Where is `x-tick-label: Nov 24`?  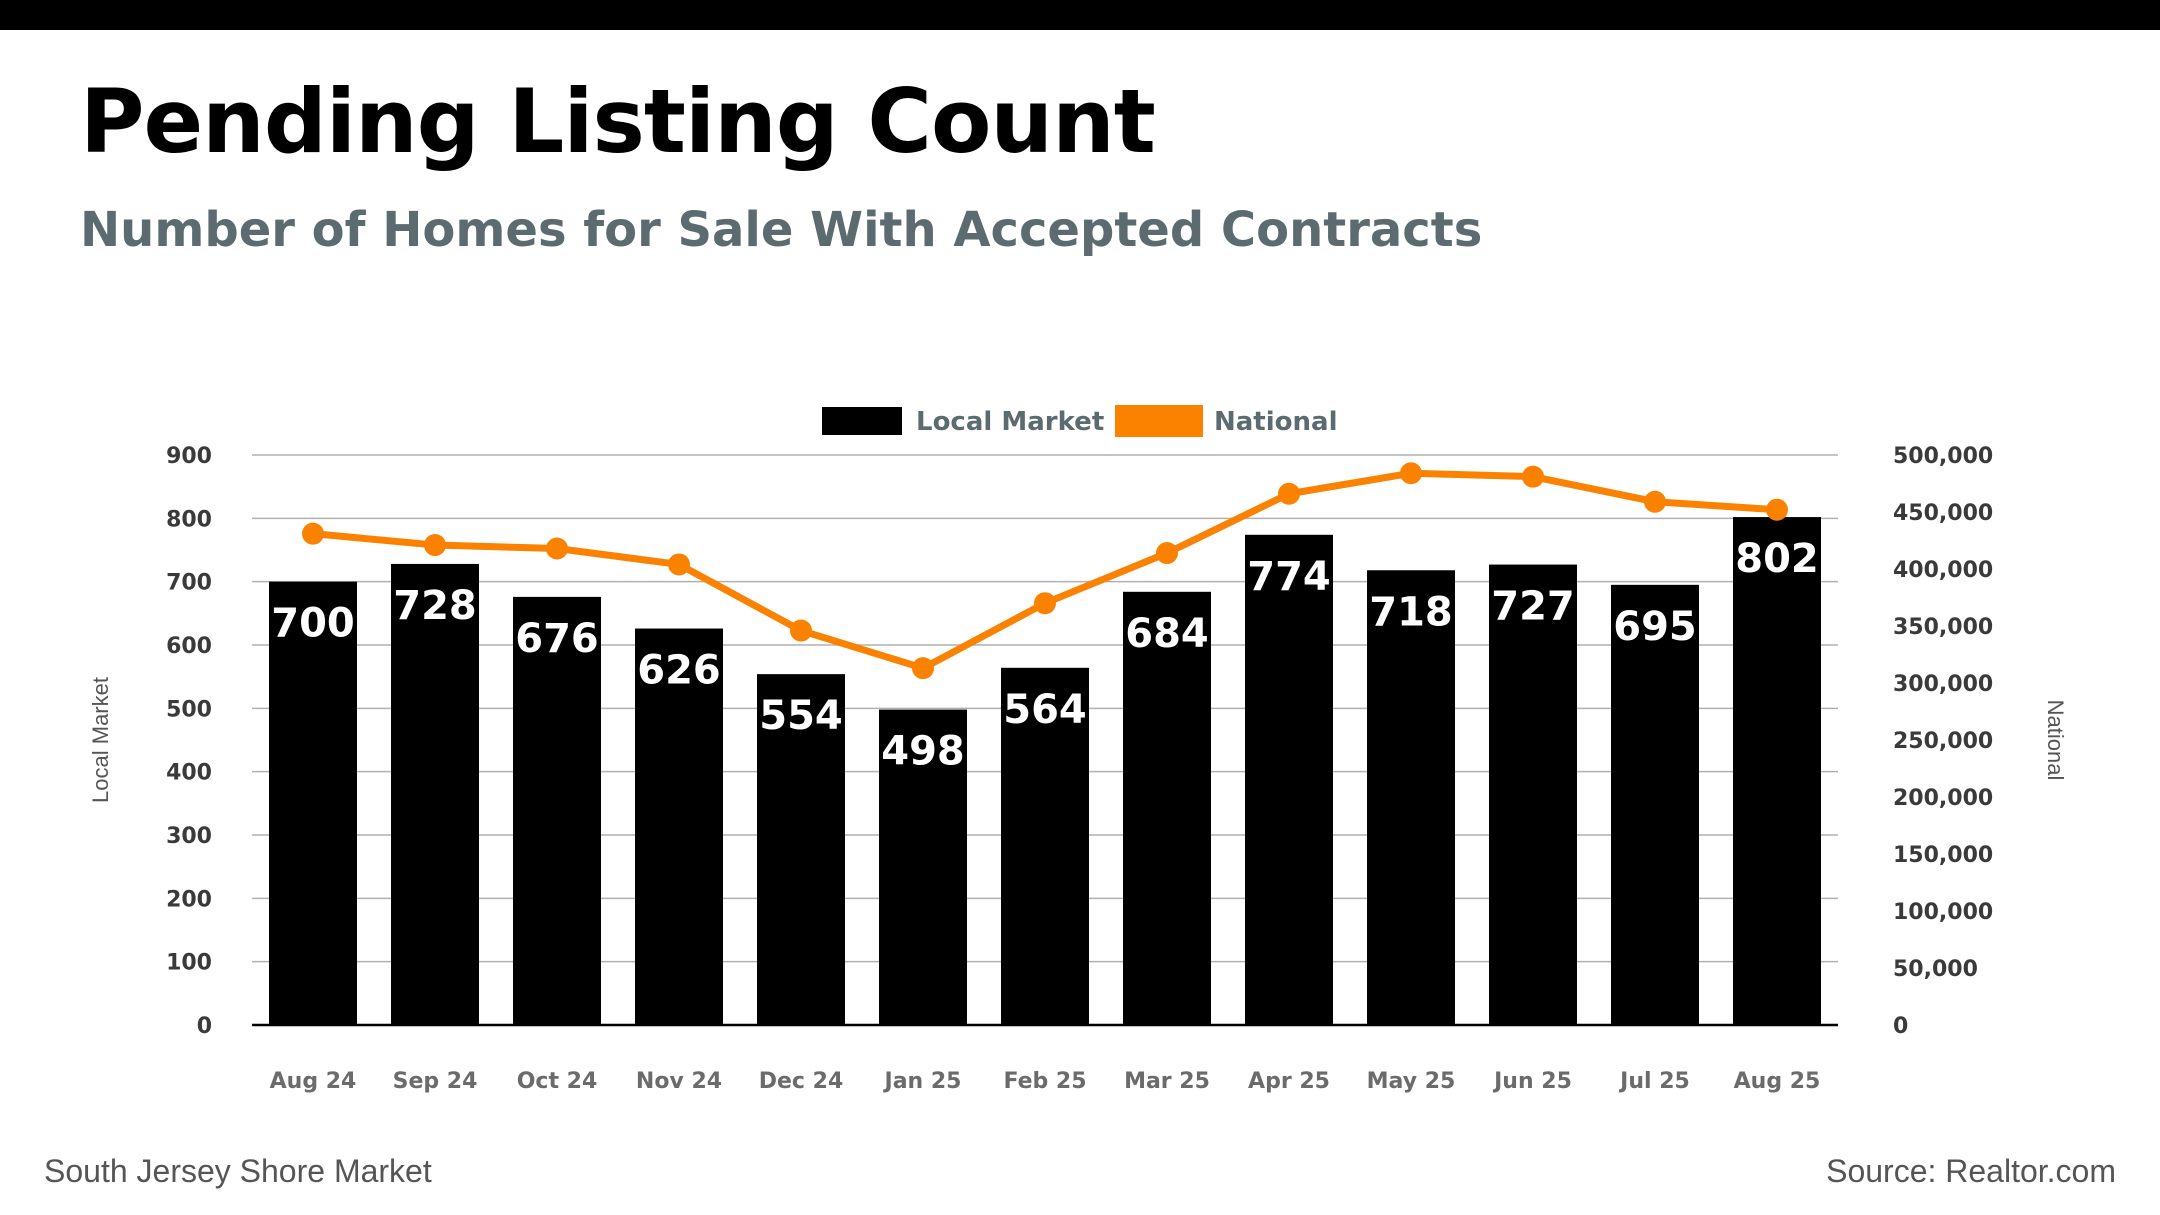 x-tick-label: Nov 24 is located at coordinates (679, 1081).